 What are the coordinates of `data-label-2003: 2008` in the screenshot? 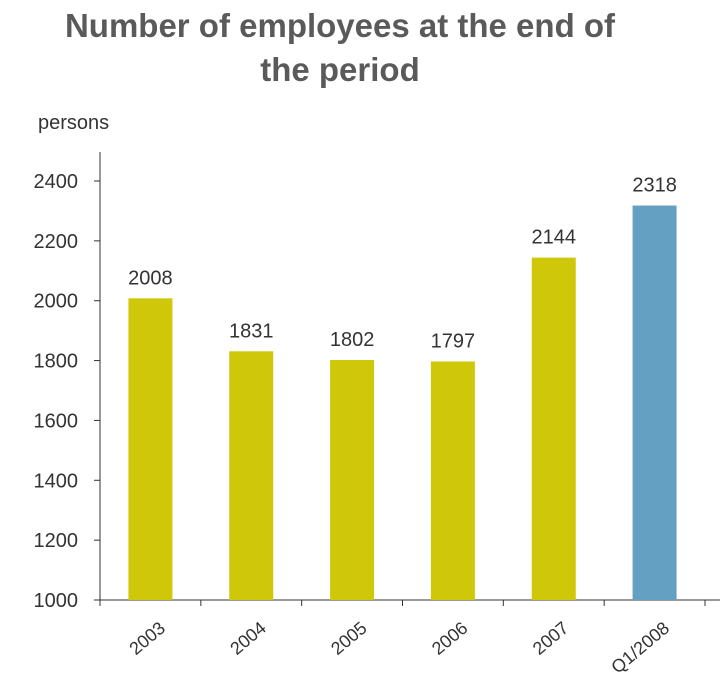 It's located at (150, 278).